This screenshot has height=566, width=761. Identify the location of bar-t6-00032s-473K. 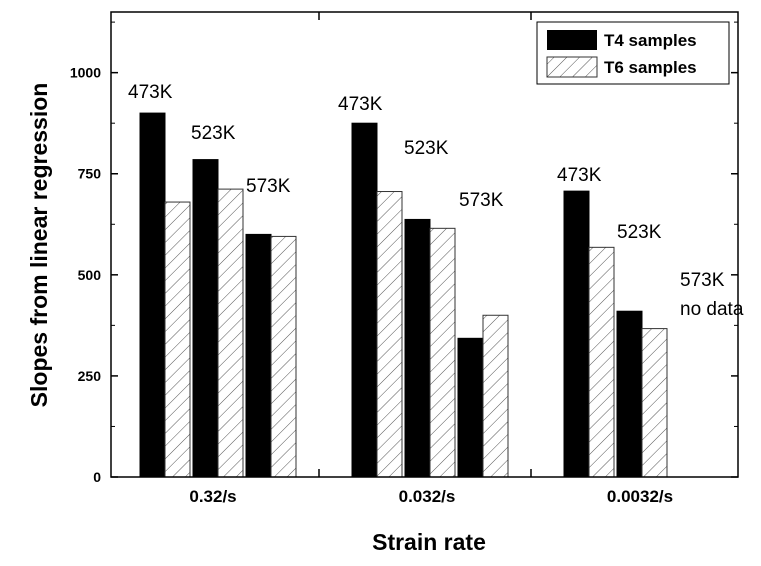
(601, 362).